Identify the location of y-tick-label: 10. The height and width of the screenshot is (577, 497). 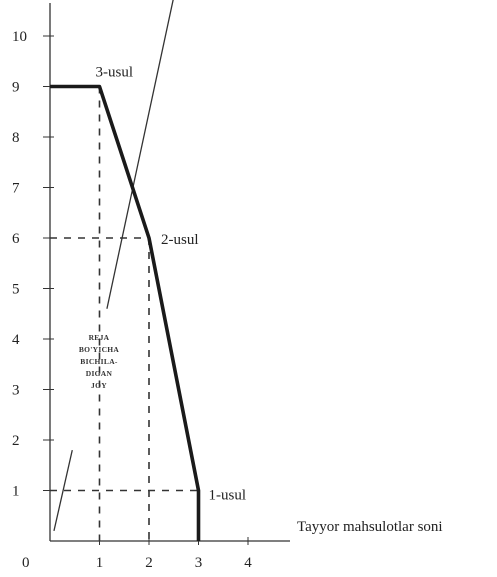
(19, 37).